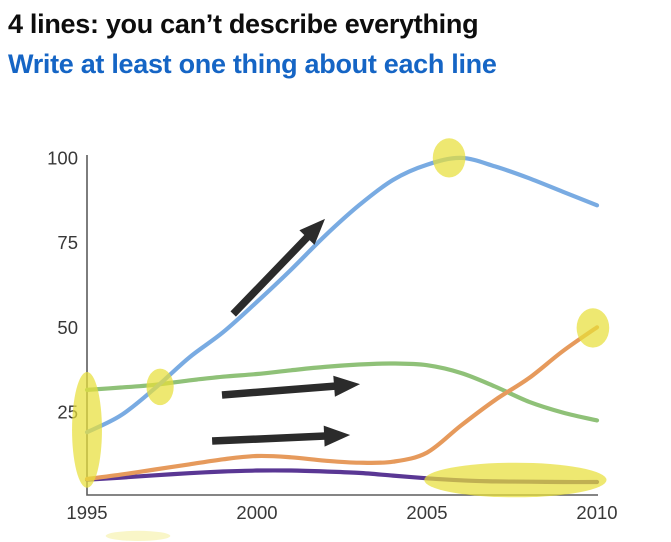 The image size is (671, 542). I want to click on x-tick-label: 1995, so click(86, 512).